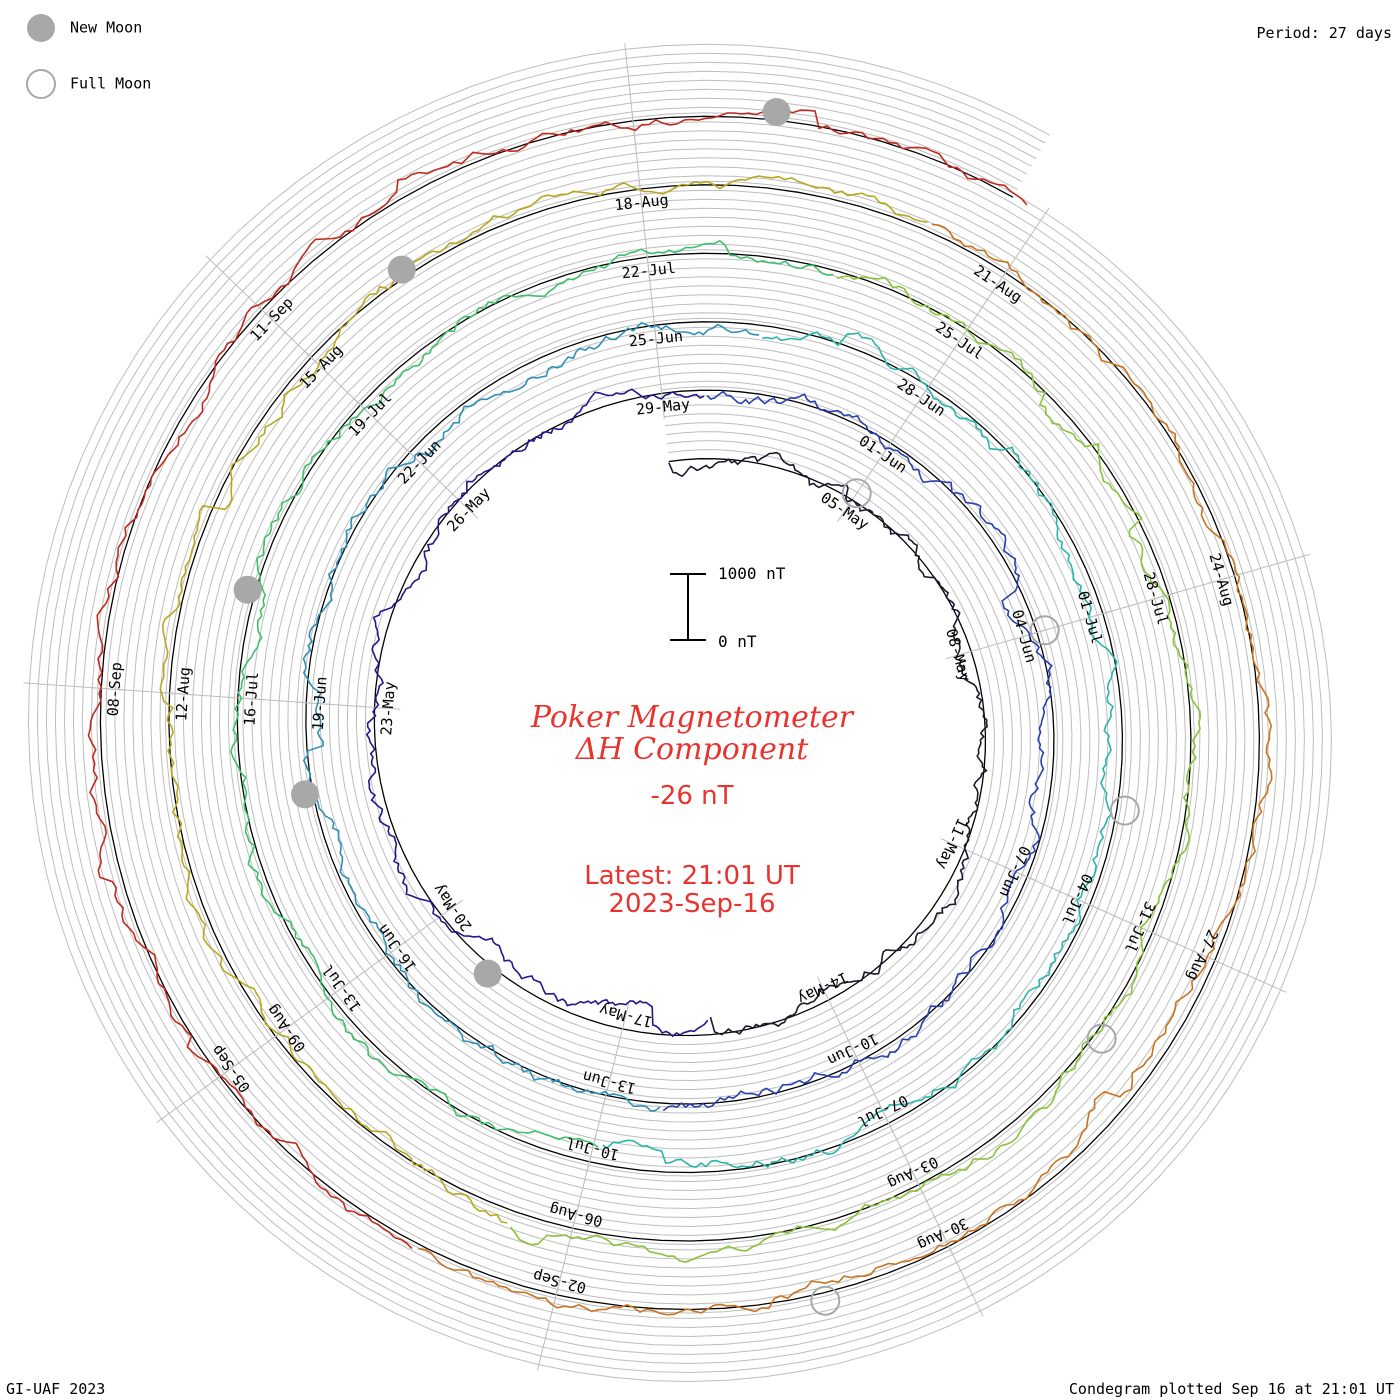 Image resolution: width=1400 pixels, height=1400 pixels. What do you see at coordinates (55, 1389) in the screenshot?
I see `footer-credit: GI-UAF 2023` at bounding box center [55, 1389].